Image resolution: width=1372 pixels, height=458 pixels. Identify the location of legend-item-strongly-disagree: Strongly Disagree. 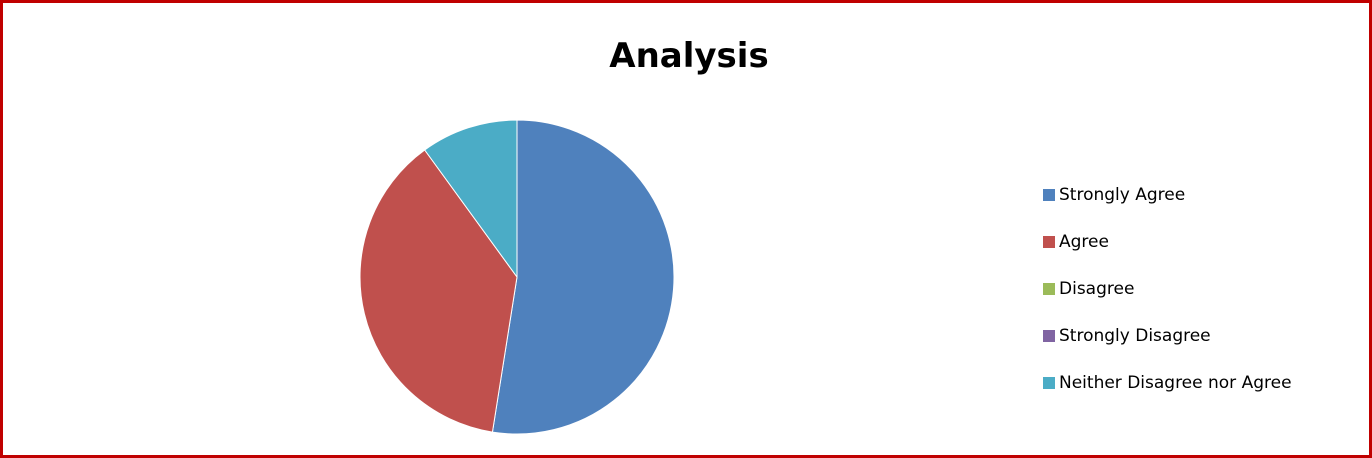
(1167, 335).